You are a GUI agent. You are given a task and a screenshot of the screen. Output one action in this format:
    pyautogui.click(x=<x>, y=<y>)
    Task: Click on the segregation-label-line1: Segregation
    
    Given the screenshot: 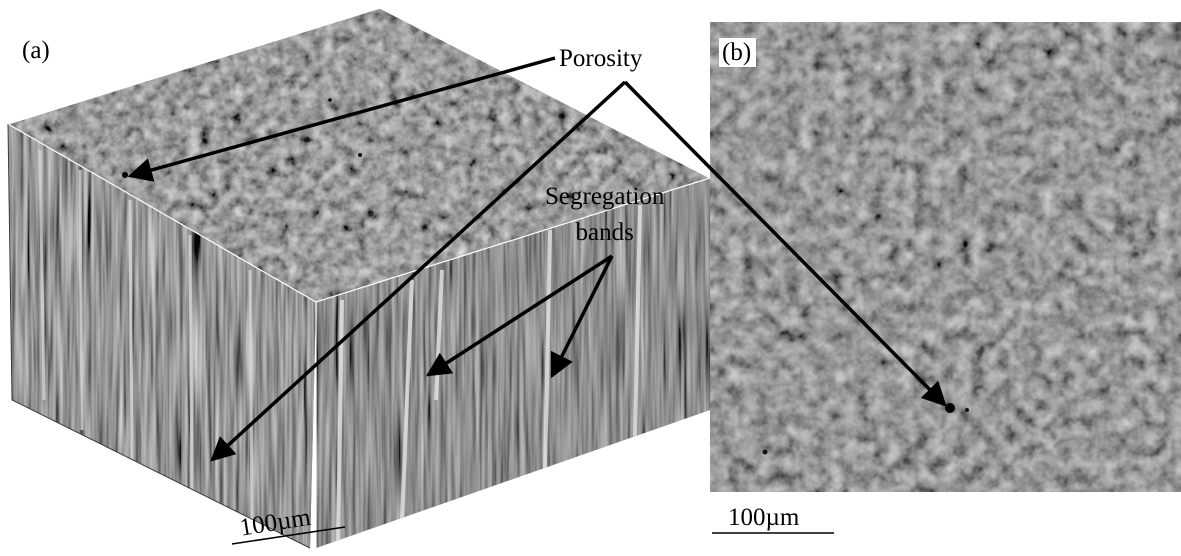 What is the action you would take?
    pyautogui.click(x=605, y=196)
    